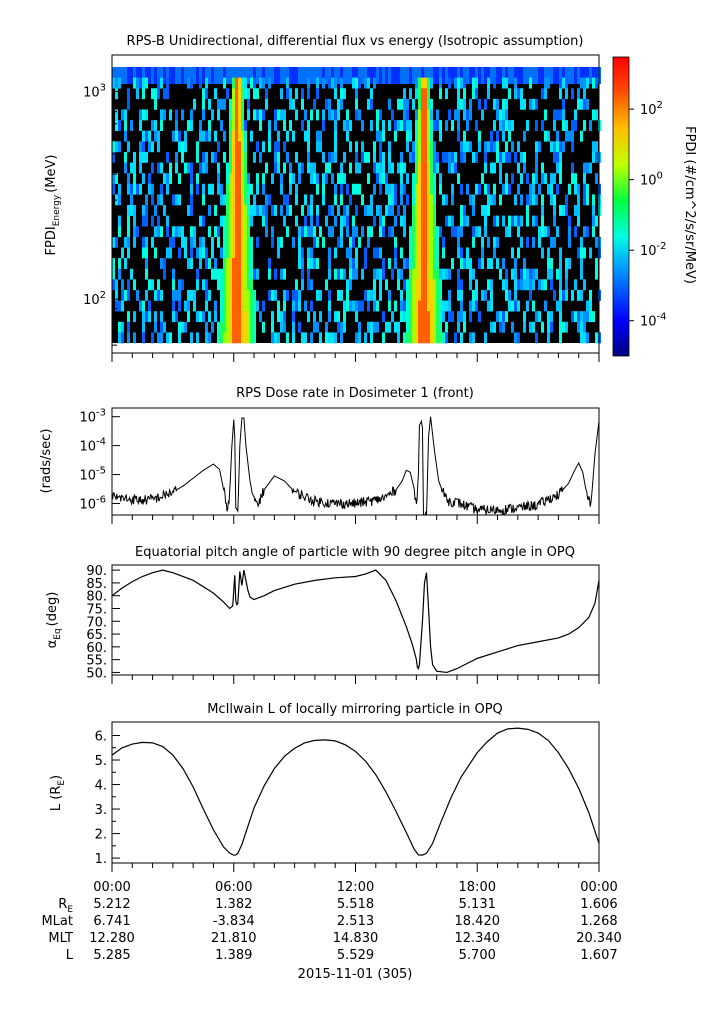 The height and width of the screenshot is (1019, 725). What do you see at coordinates (653, 250) in the screenshot?
I see `colorbar-tick-label: 10-2` at bounding box center [653, 250].